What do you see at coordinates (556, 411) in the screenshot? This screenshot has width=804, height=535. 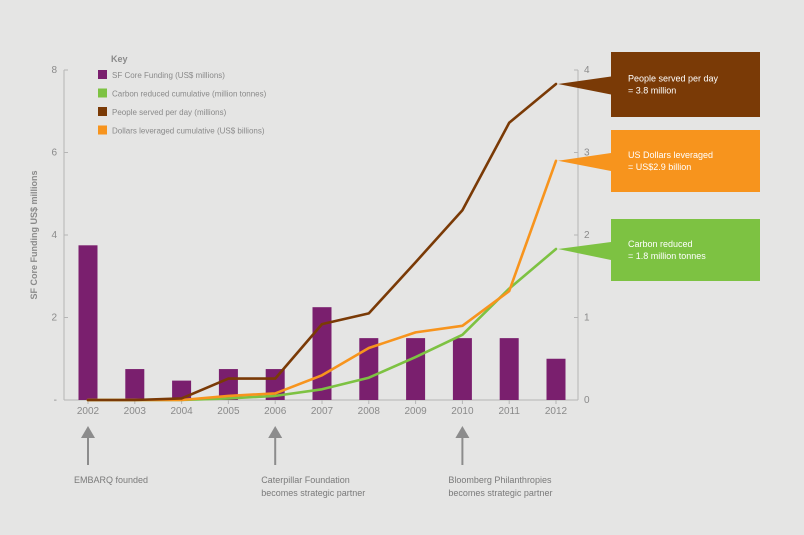 I see `x-tick-label: 2012` at bounding box center [556, 411].